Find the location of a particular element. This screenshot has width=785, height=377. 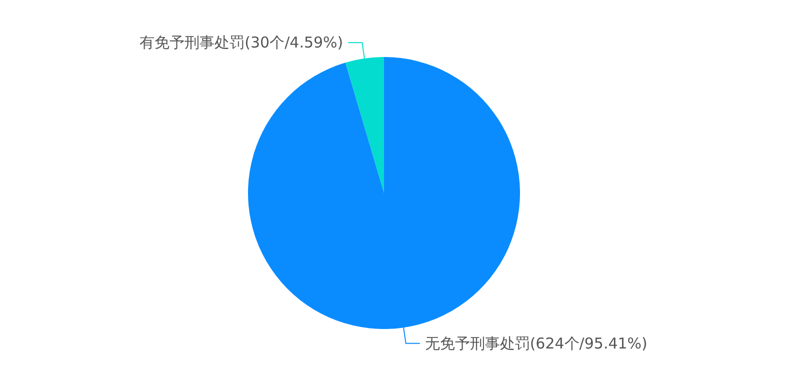

slice-label: 无免予刑事处罚 is located at coordinates (477, 343).